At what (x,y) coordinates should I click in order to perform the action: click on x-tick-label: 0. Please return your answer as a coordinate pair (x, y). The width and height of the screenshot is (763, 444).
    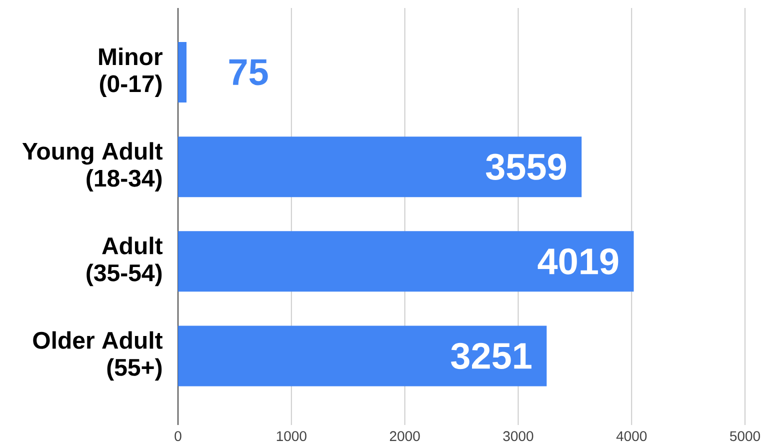
    Looking at the image, I should click on (178, 436).